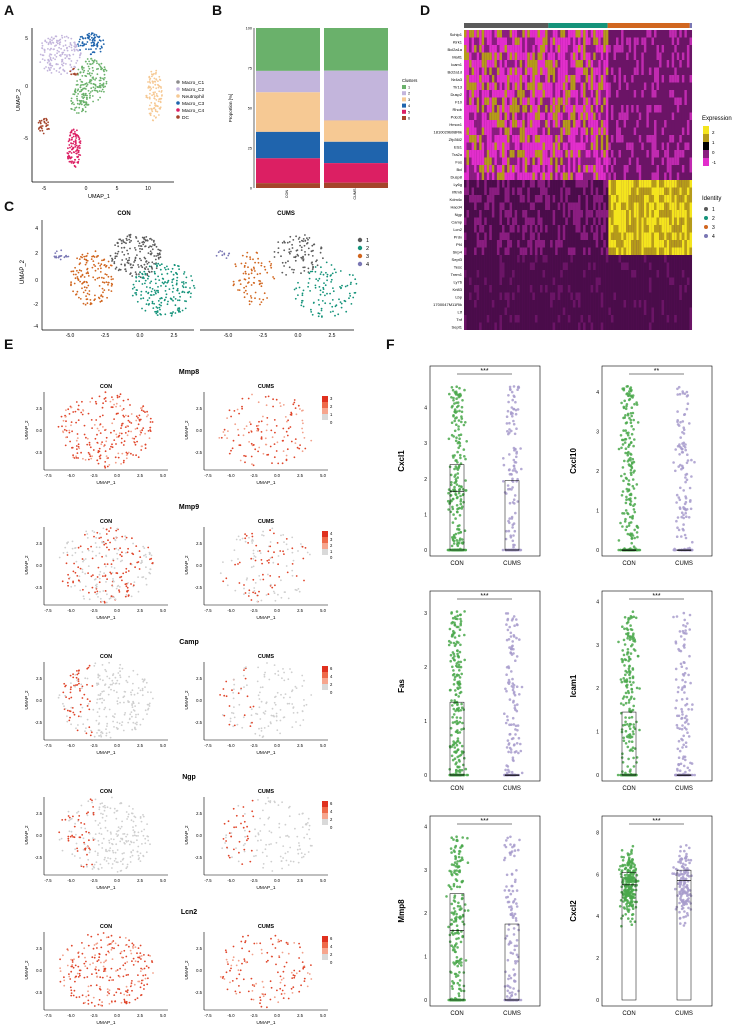  I want to click on panel-label-e: E, so click(9, 344).